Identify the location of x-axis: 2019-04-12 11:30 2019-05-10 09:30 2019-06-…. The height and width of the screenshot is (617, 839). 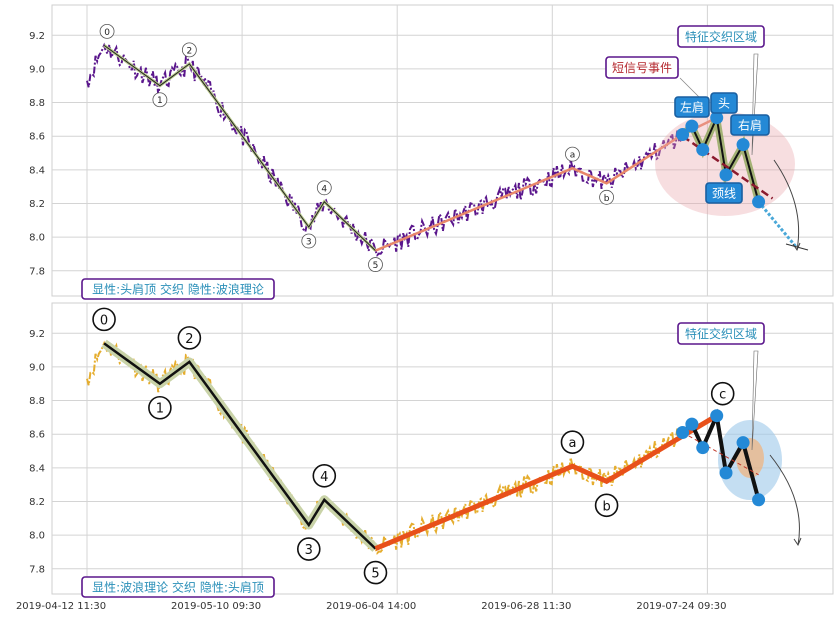
(371, 606).